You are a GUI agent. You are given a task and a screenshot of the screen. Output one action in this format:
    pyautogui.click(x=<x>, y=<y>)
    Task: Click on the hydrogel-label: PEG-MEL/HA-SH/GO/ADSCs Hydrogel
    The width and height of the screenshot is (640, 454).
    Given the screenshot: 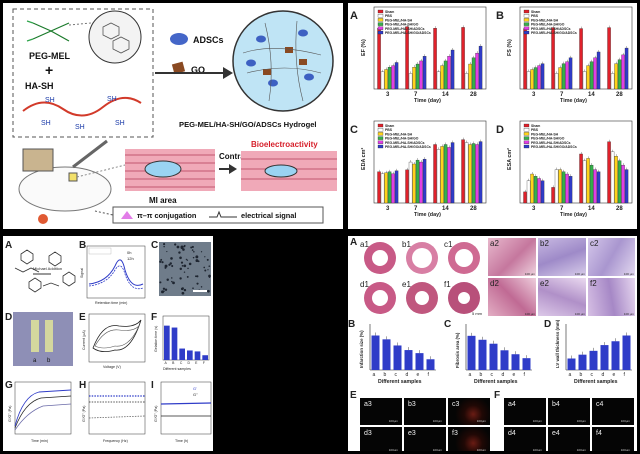 What is the action you would take?
    pyautogui.click(x=248, y=124)
    